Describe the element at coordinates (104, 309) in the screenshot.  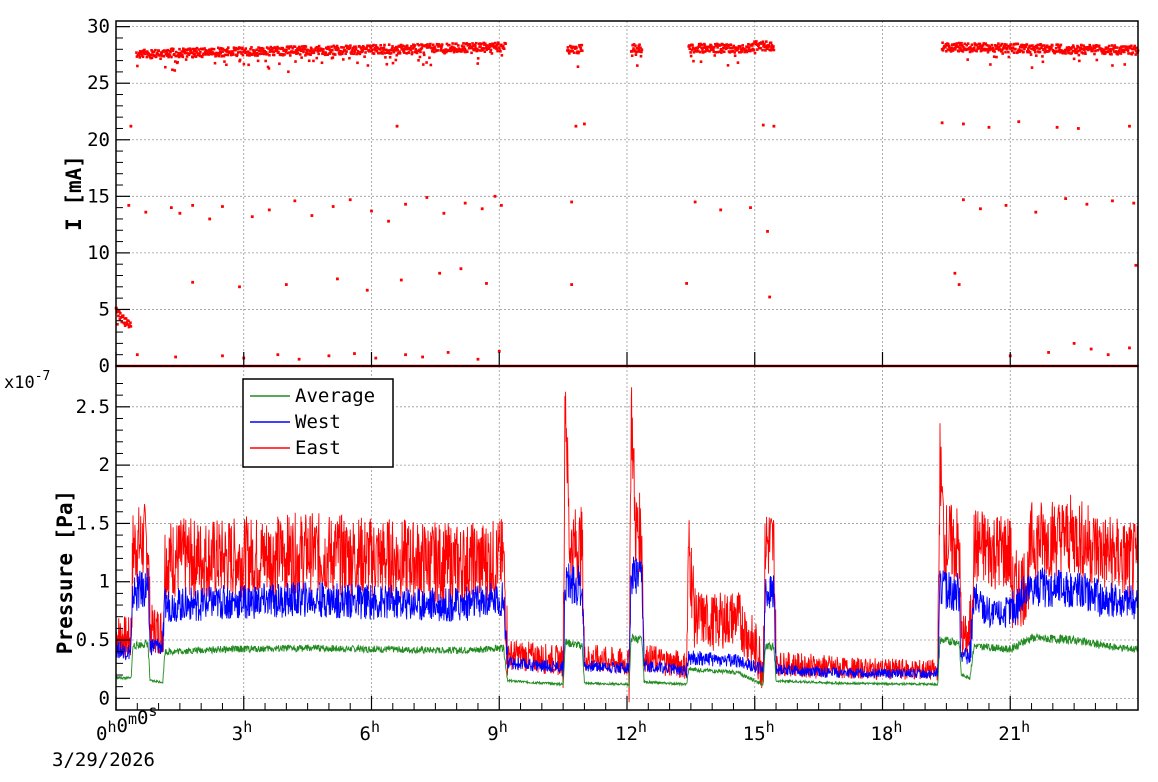
I see `top-ytick-label: 5` at that location.